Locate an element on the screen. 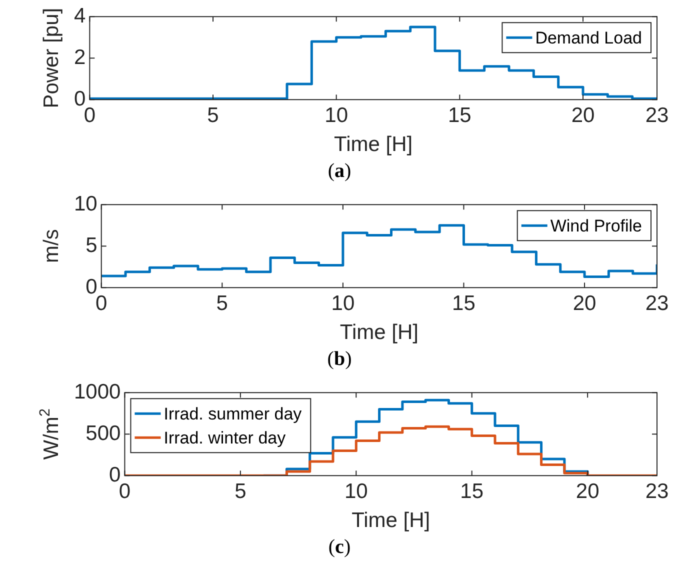  legend-label: Demand Load is located at coordinates (588, 38).